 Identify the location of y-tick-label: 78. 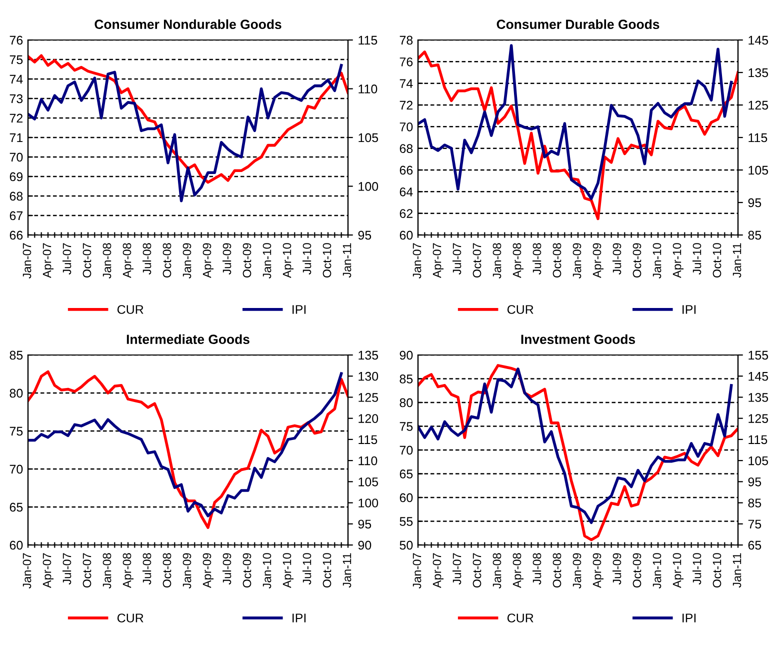
(406, 40).